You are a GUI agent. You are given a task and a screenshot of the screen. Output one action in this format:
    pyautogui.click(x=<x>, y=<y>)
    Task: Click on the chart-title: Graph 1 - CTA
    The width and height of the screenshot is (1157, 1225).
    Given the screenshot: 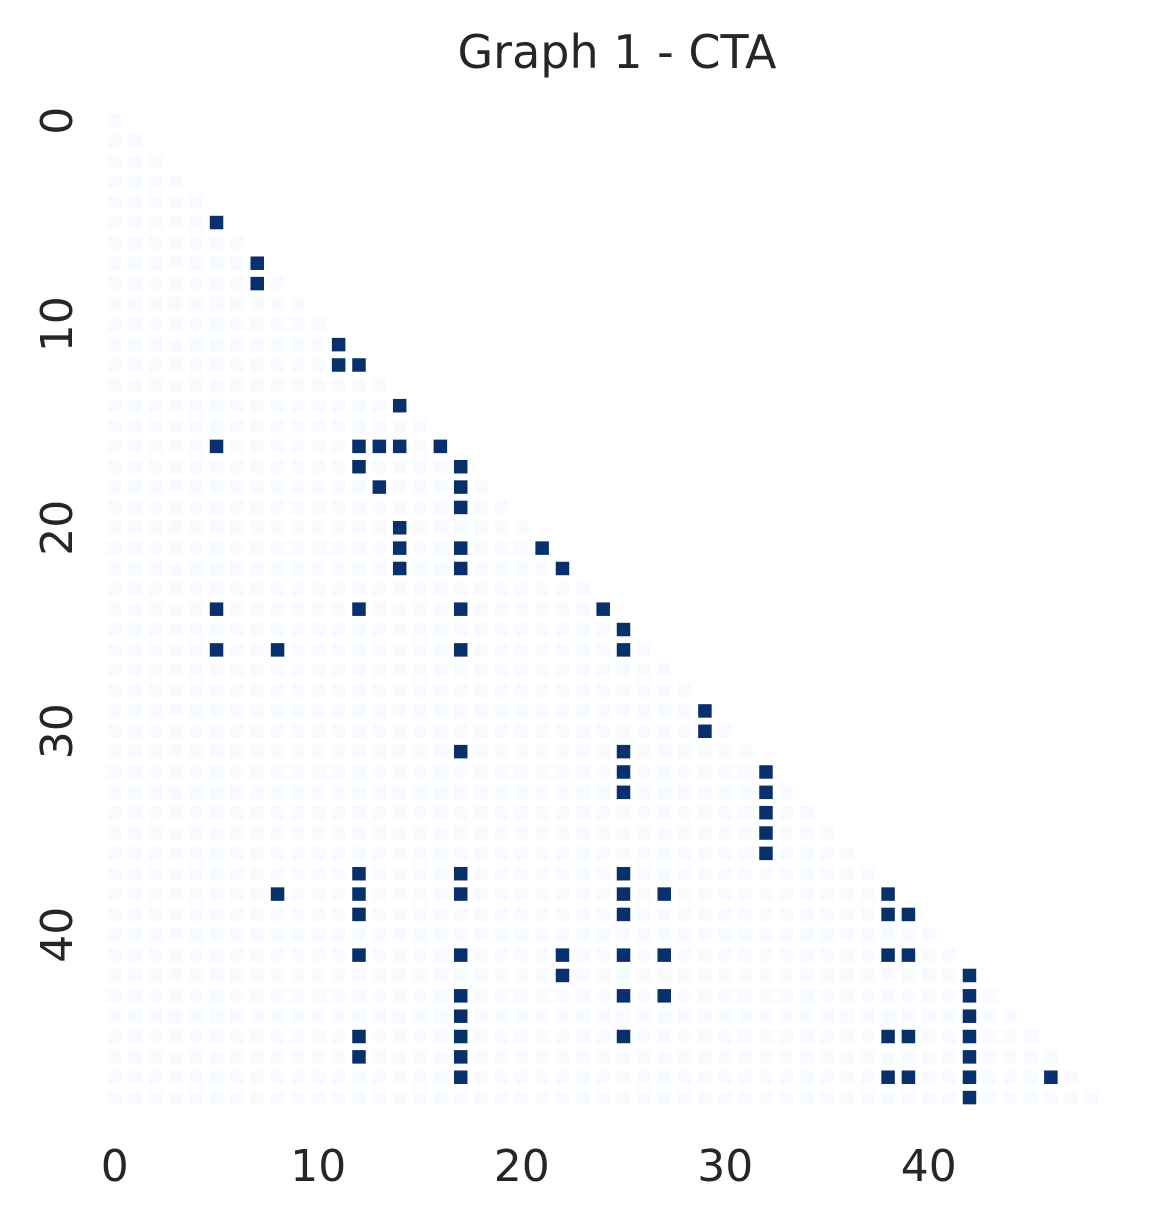 What is the action you would take?
    pyautogui.click(x=617, y=52)
    